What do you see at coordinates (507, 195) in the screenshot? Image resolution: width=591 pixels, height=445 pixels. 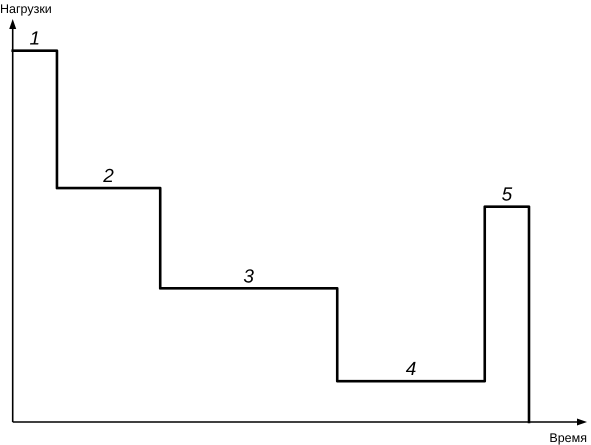 I see `annotation: 5` at bounding box center [507, 195].